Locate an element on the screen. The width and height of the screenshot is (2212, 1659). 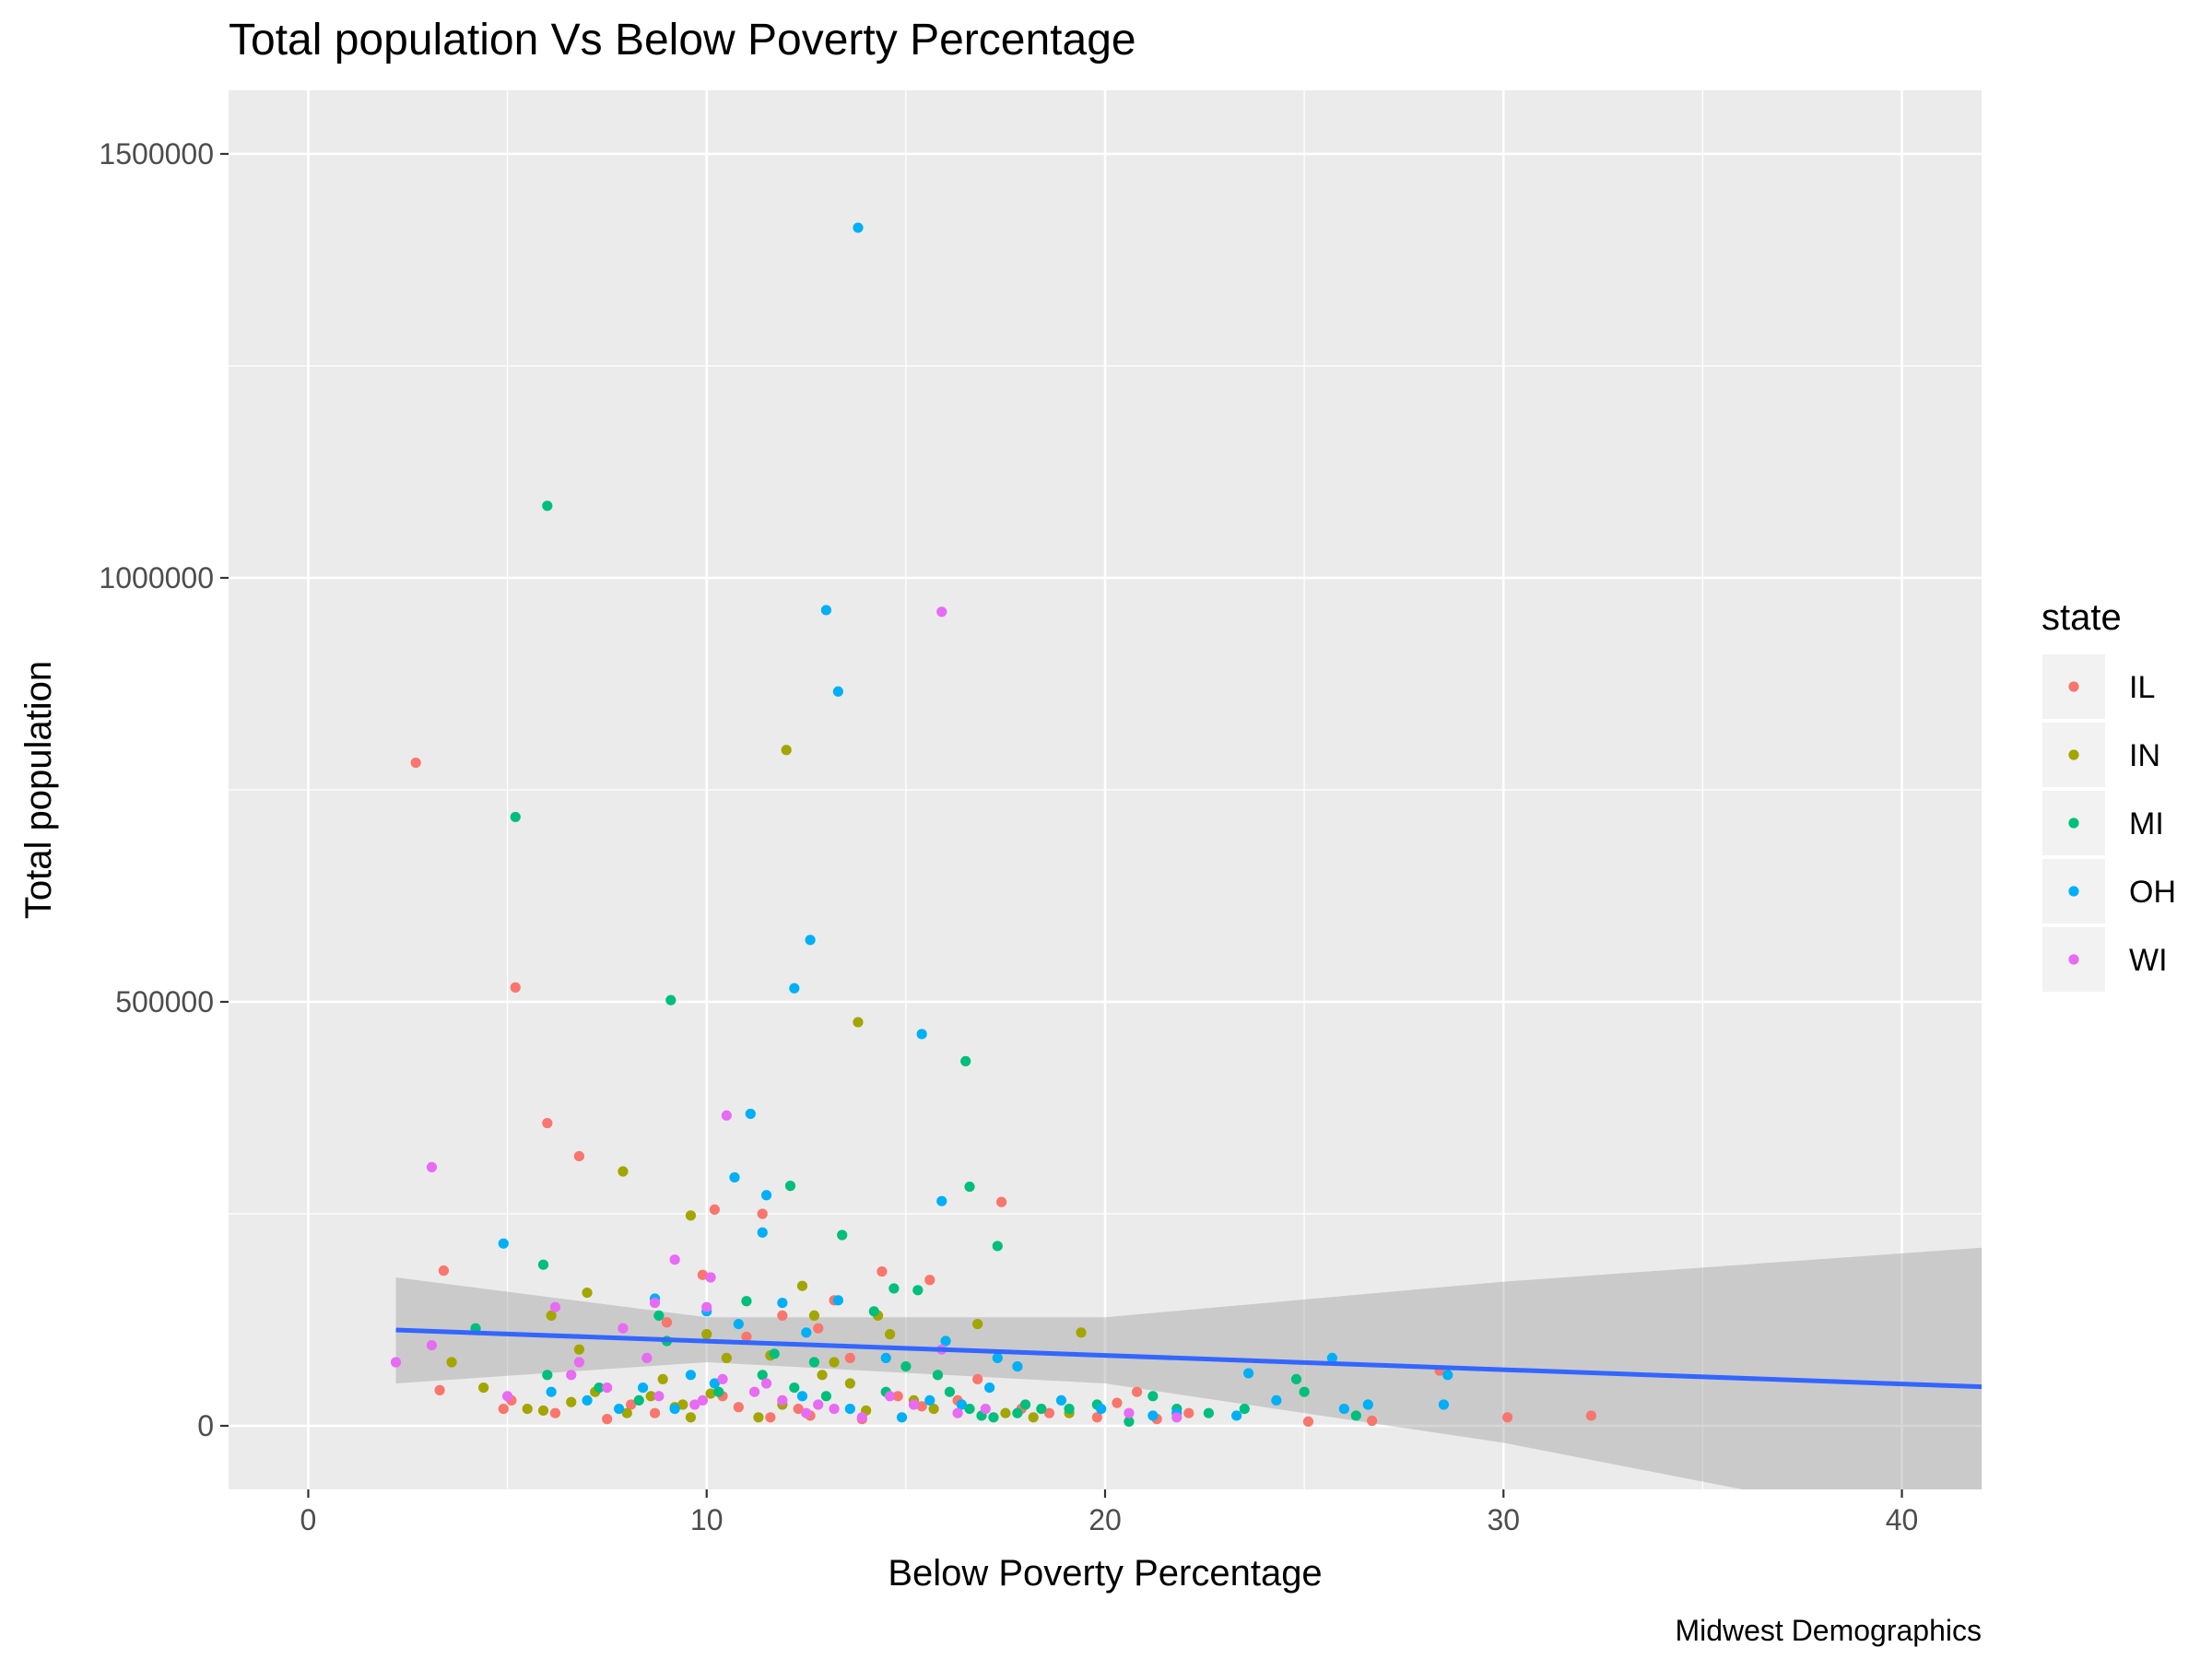
y-tick-label: 500000 is located at coordinates (164, 1001).